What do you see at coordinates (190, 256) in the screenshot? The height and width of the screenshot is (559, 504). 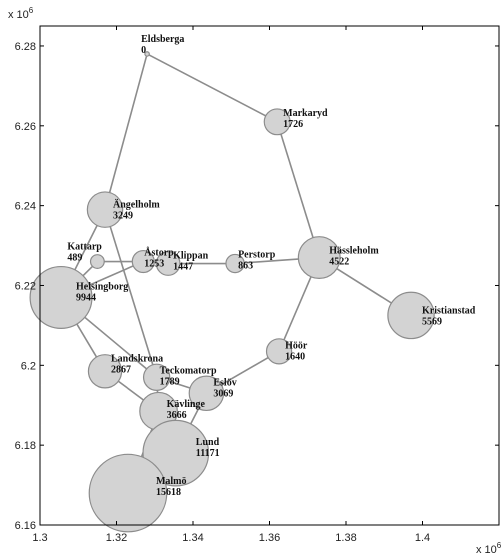 I see `node-name-klippan: Klippan` at bounding box center [190, 256].